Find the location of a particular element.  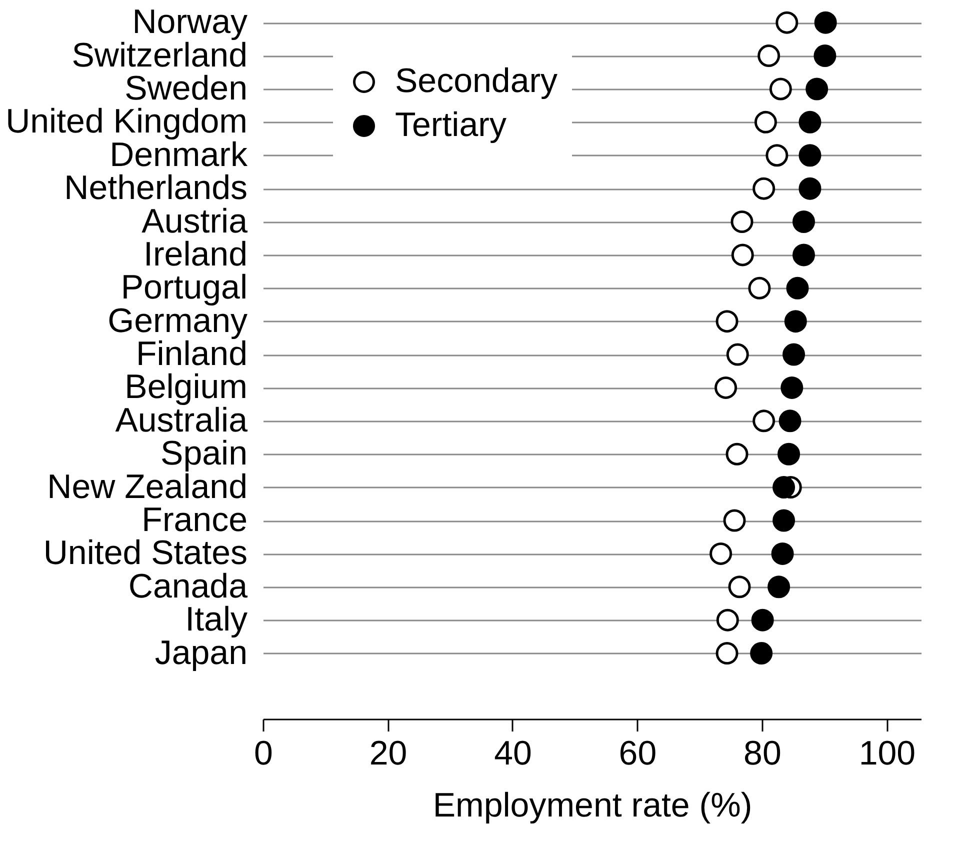

y-tick-label: Norway is located at coordinates (190, 22).